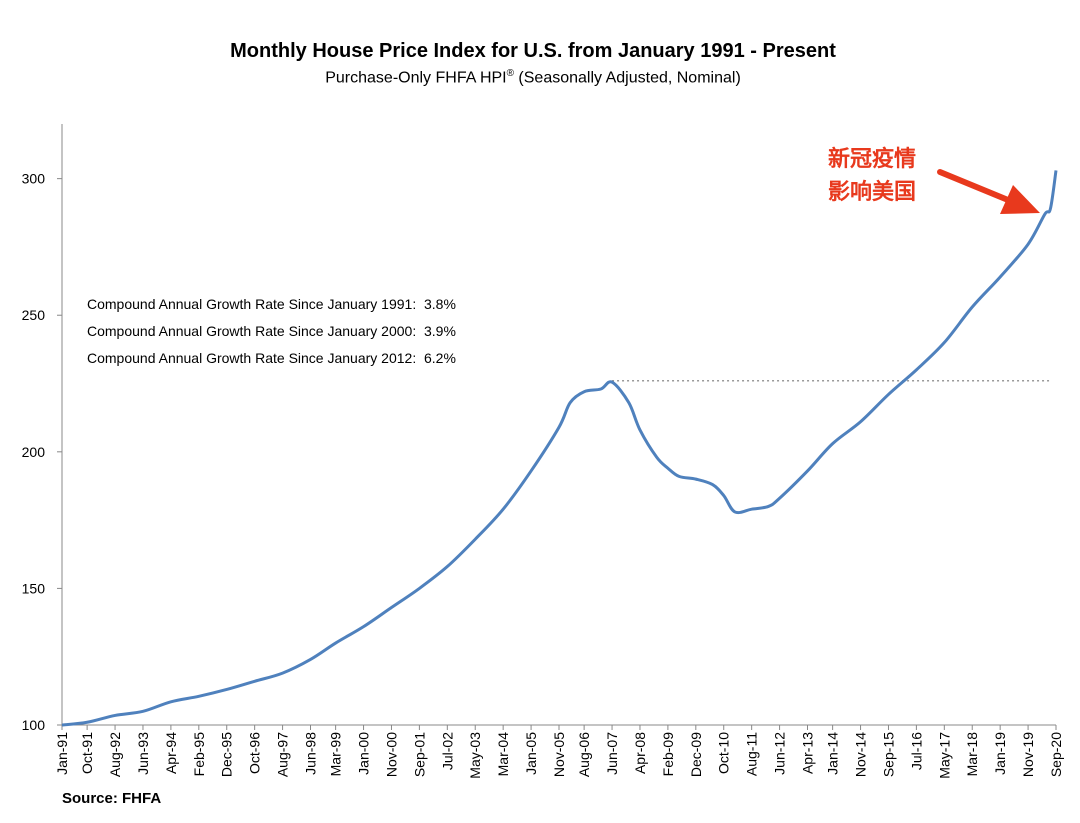  I want to click on x-tick-label: Oct-10, so click(724, 753).